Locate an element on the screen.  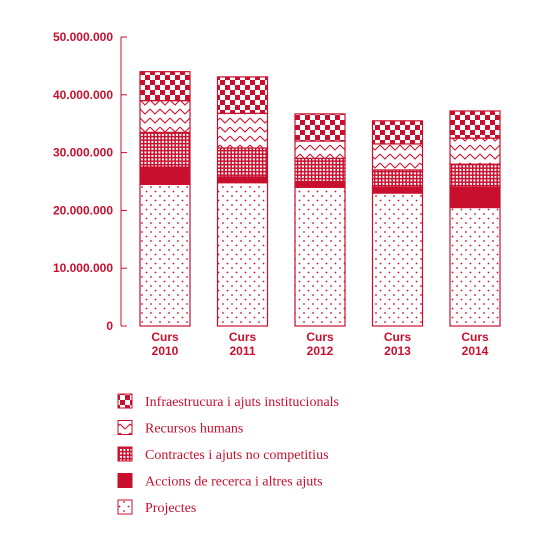
legend-label: Accions de recerca i altres ajuts is located at coordinates (234, 482).